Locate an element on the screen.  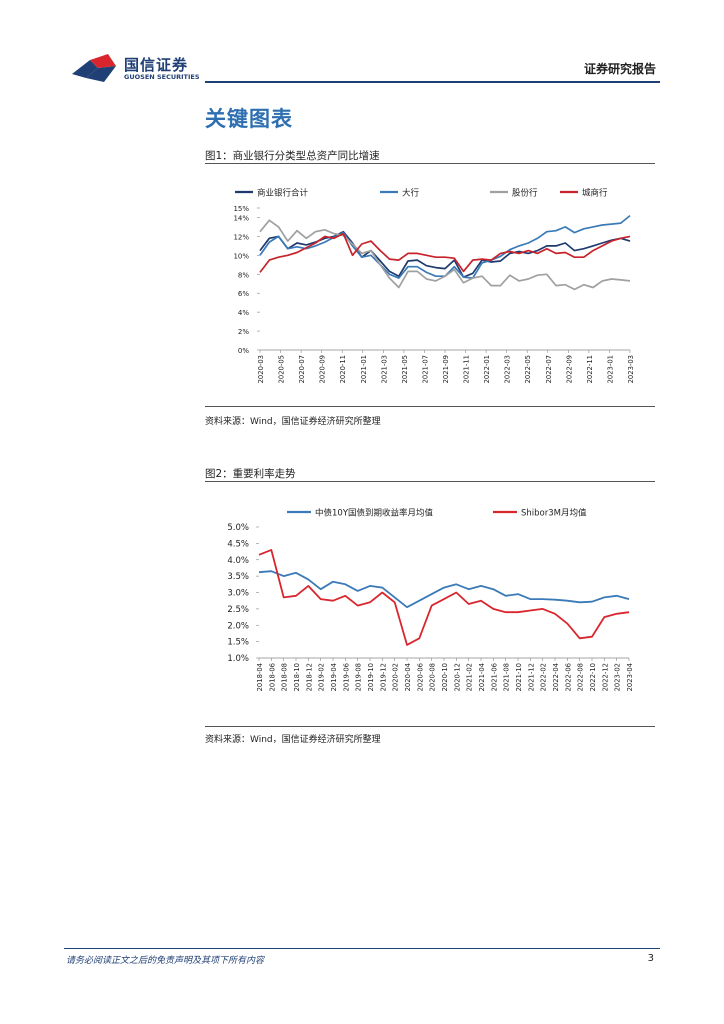
y-tick-label: 1.0% is located at coordinates (238, 659).